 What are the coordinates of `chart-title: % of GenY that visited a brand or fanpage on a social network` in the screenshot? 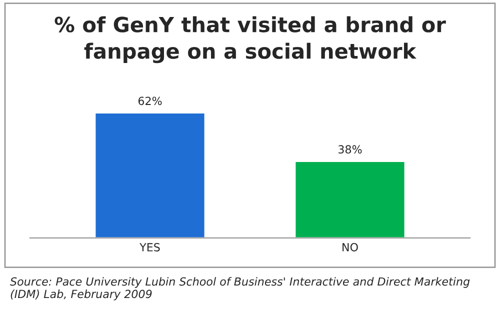 It's located at (250, 40).